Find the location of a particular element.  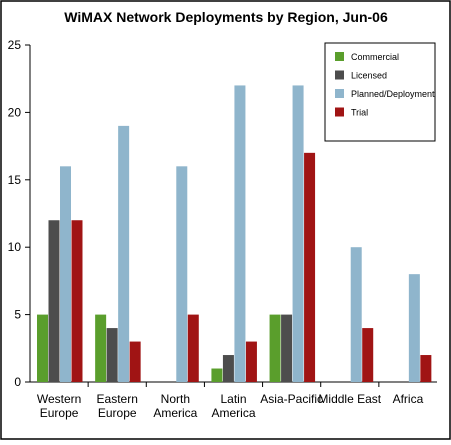

legend-label: Licensed is located at coordinates (369, 76).